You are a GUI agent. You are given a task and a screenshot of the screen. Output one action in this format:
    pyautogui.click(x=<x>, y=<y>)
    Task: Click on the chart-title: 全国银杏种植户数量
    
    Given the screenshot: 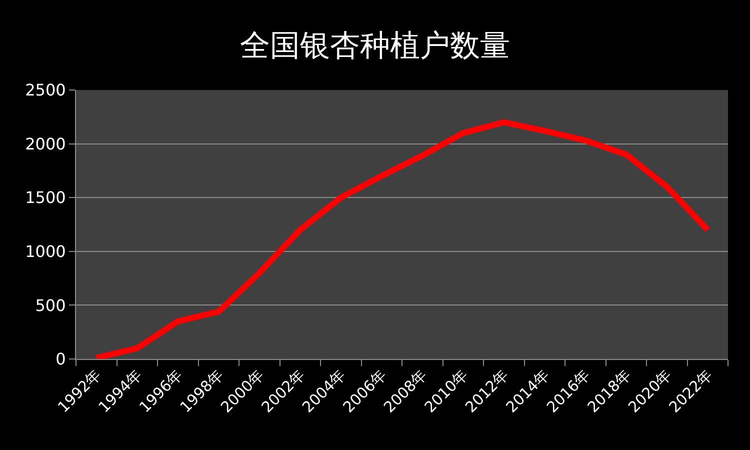 What is the action you would take?
    pyautogui.click(x=375, y=46)
    